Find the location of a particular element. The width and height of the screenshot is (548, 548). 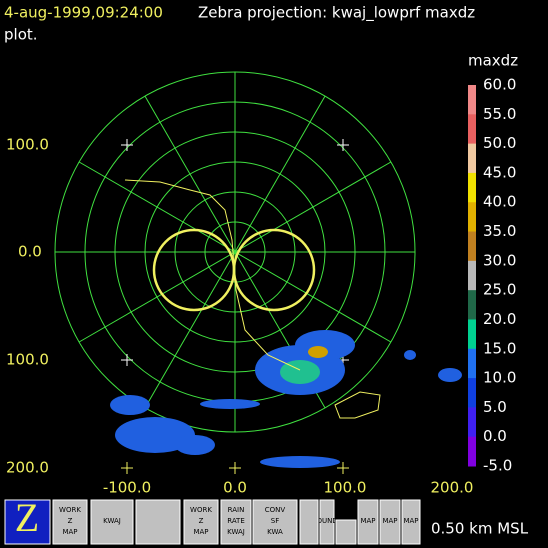

colorbar-tick: 45.0 is located at coordinates (499, 172).